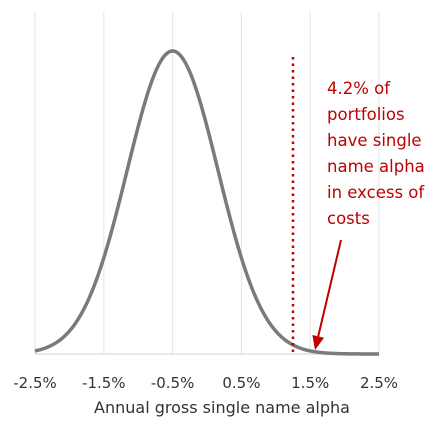 This screenshot has width=444, height=425. What do you see at coordinates (241, 383) in the screenshot?
I see `x-tick-label: 0.5%` at bounding box center [241, 383].